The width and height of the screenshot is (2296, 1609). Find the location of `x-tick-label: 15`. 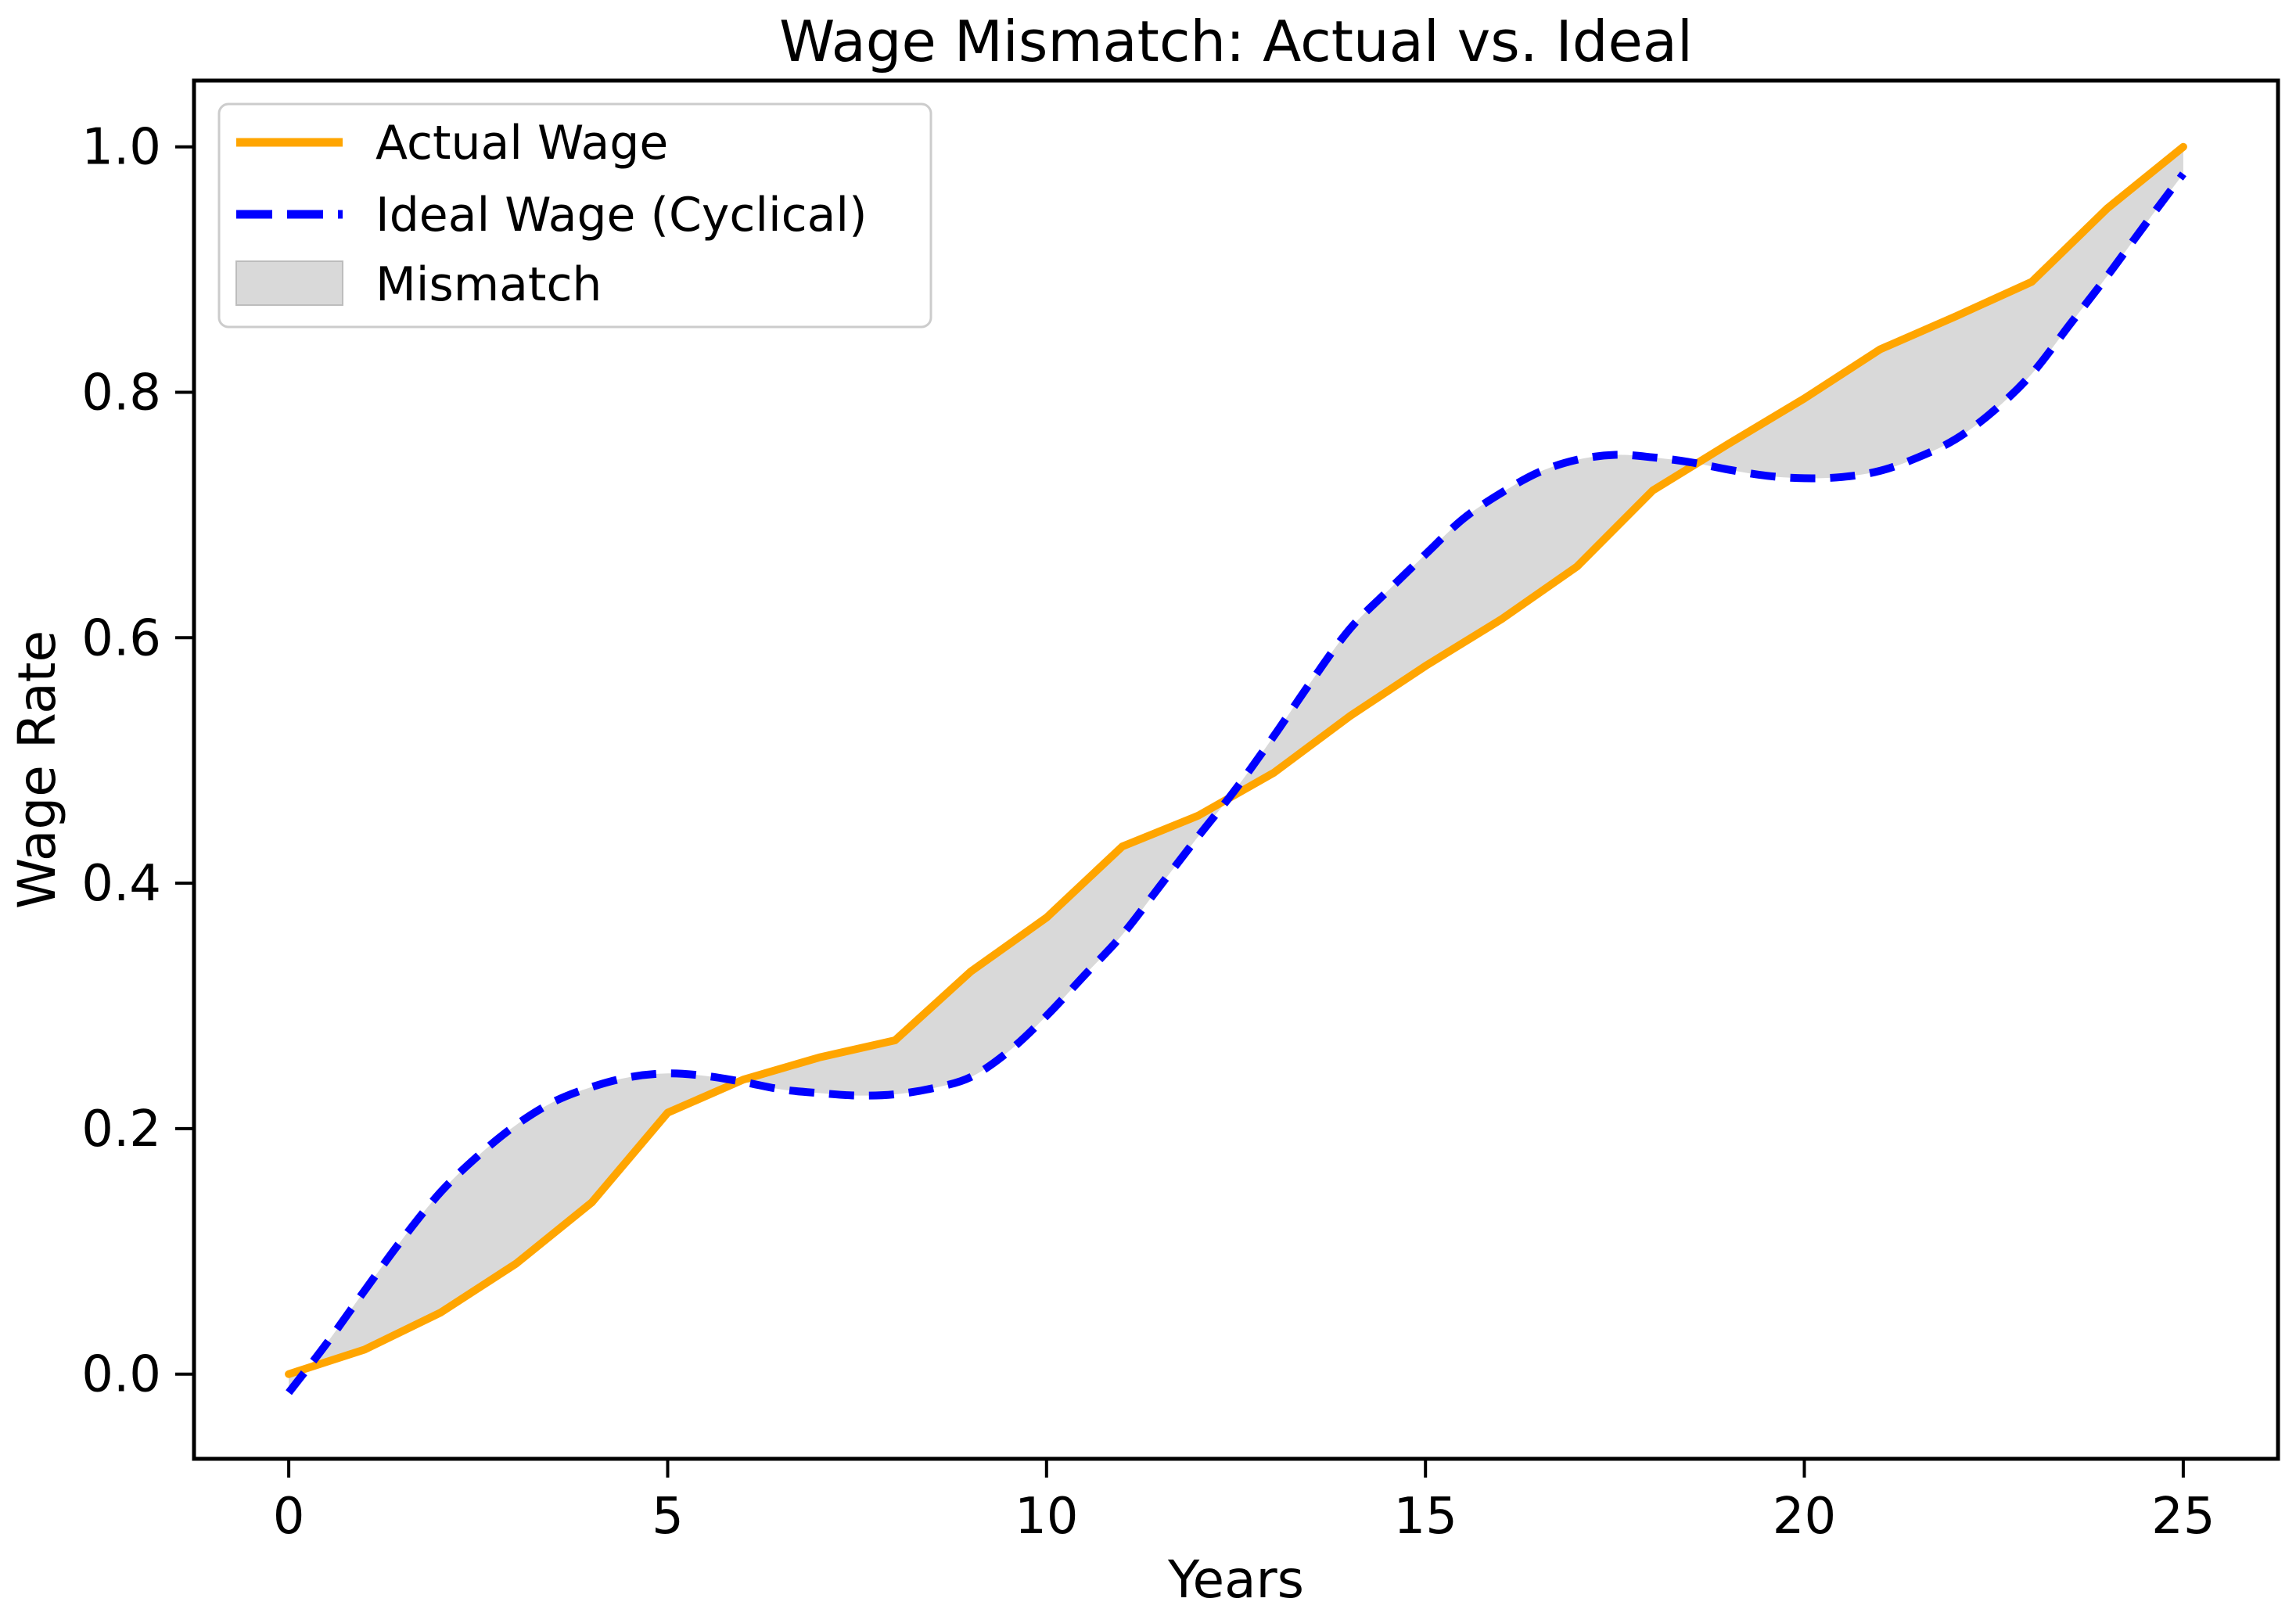

x-tick-label: 15 is located at coordinates (1425, 1517).